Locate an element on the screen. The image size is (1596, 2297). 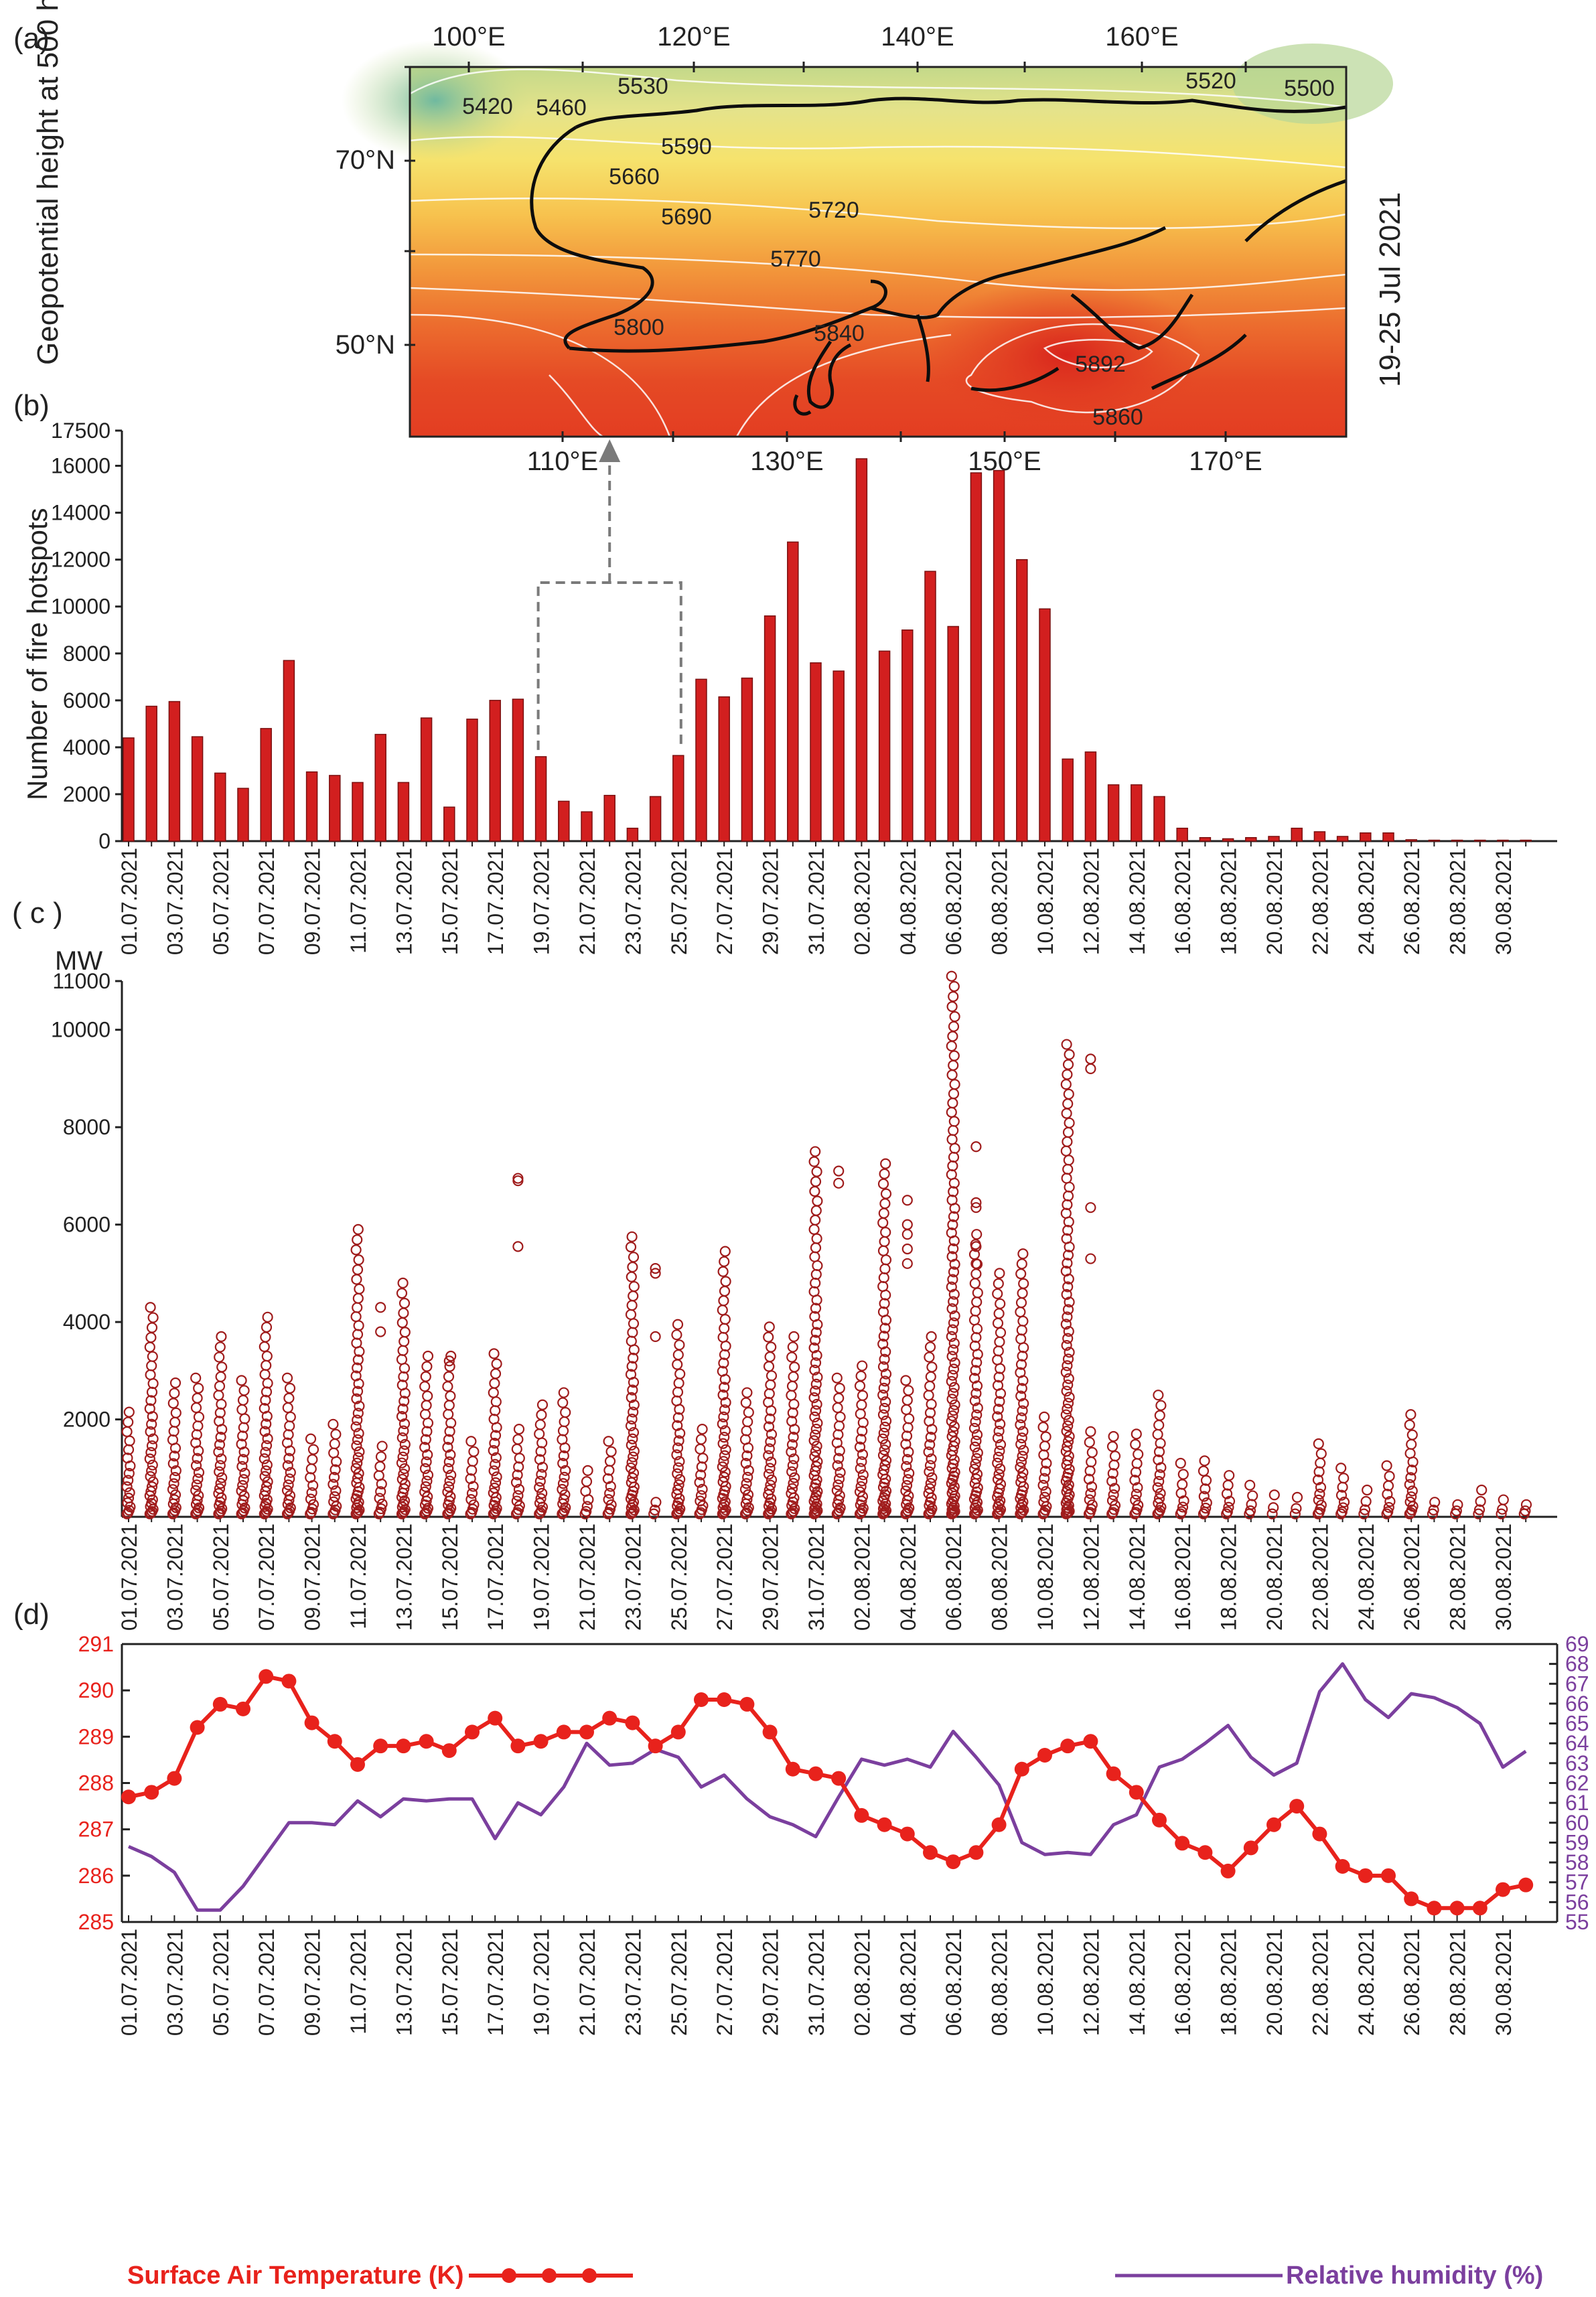
line-x-label: 17.07.2021 is located at coordinates (496, 1982).